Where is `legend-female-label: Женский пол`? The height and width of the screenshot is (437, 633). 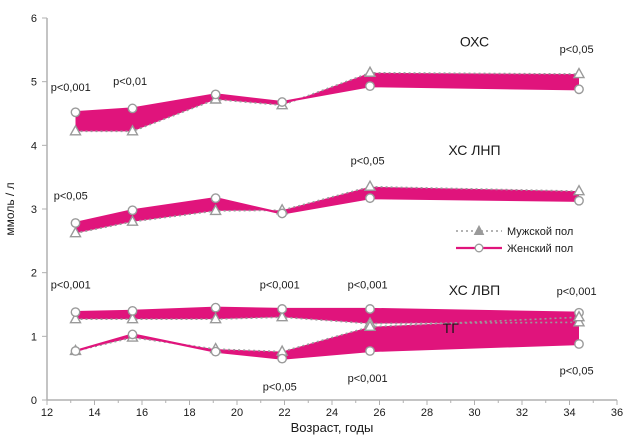
legend-female-label: Женский пол is located at coordinates (540, 249).